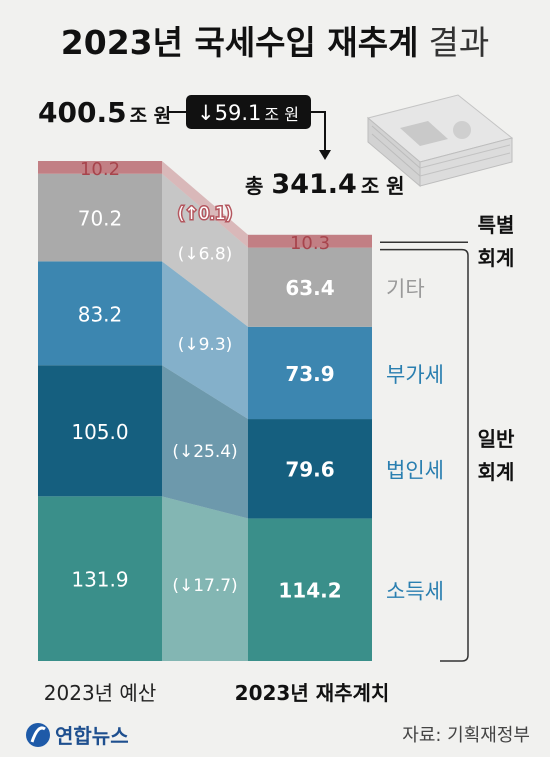 This screenshot has height=757, width=550. I want to click on value-label-budget-1: 131.9, so click(99, 580).